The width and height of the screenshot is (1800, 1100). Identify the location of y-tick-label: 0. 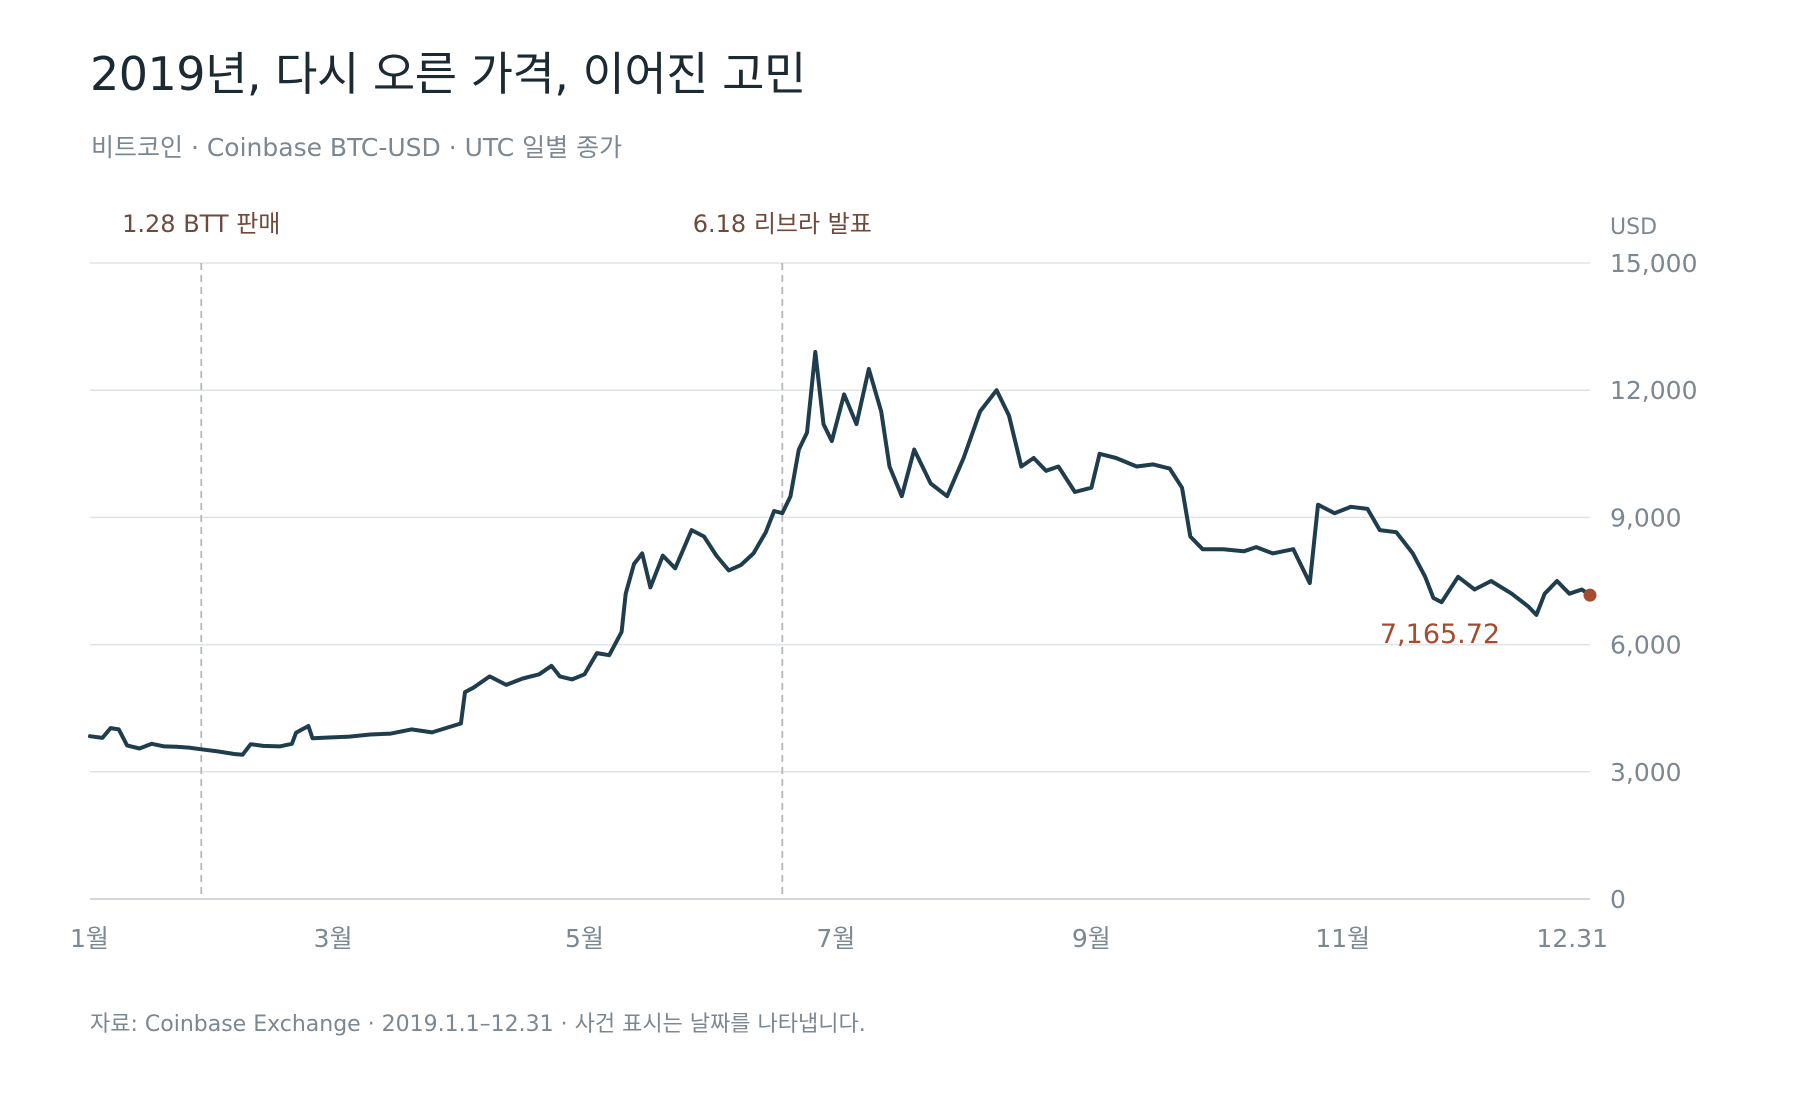
(1618, 899).